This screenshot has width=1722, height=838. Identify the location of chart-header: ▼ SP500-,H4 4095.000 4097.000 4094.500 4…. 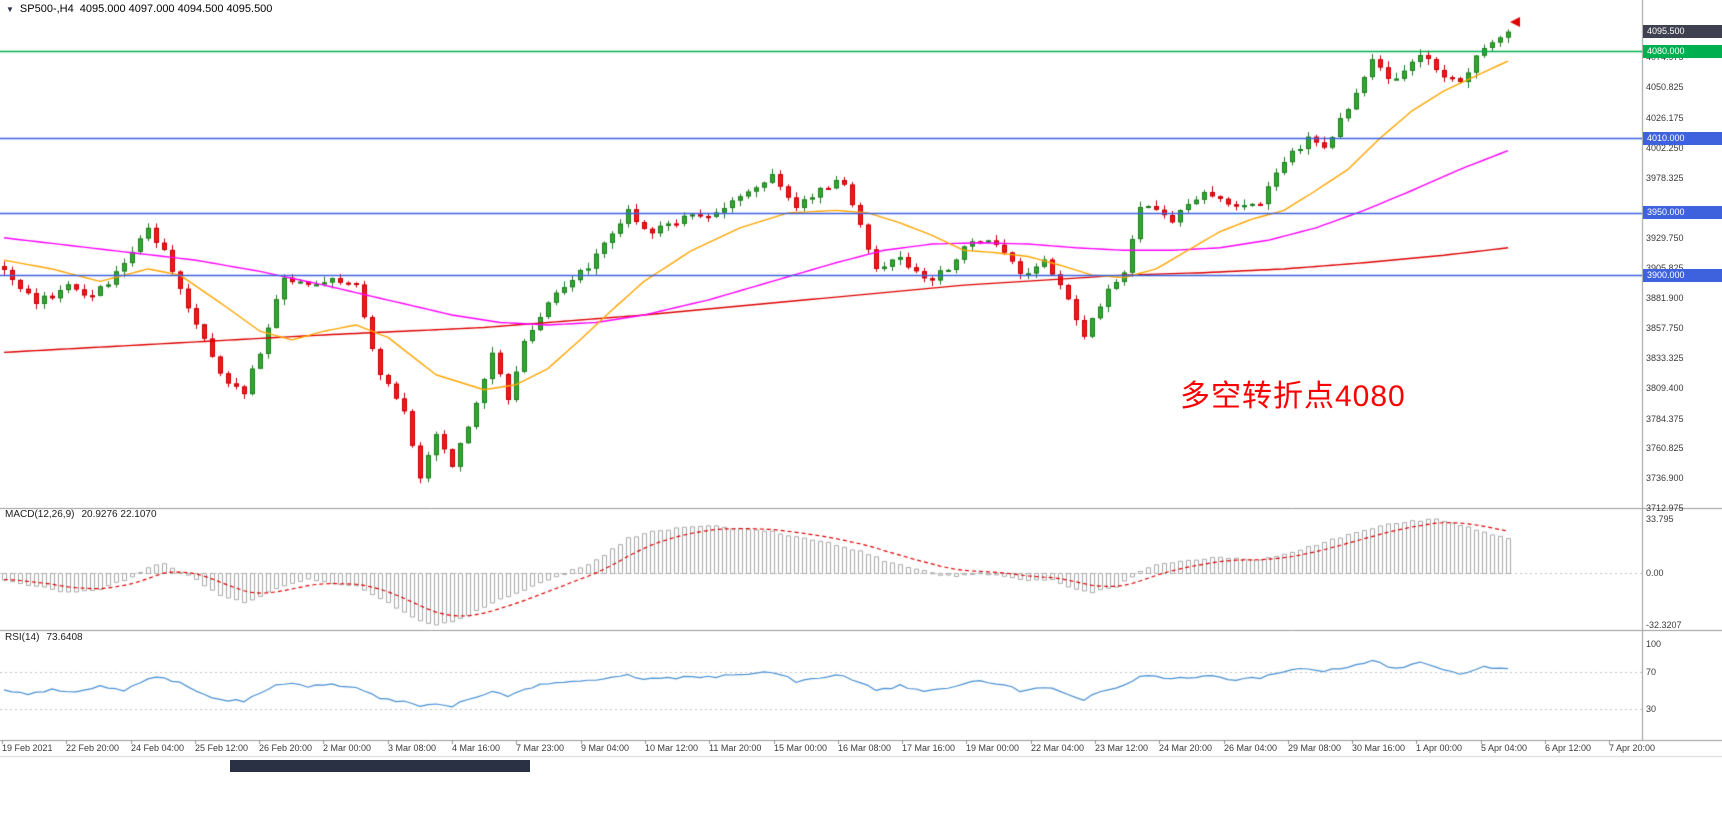
(139, 9).